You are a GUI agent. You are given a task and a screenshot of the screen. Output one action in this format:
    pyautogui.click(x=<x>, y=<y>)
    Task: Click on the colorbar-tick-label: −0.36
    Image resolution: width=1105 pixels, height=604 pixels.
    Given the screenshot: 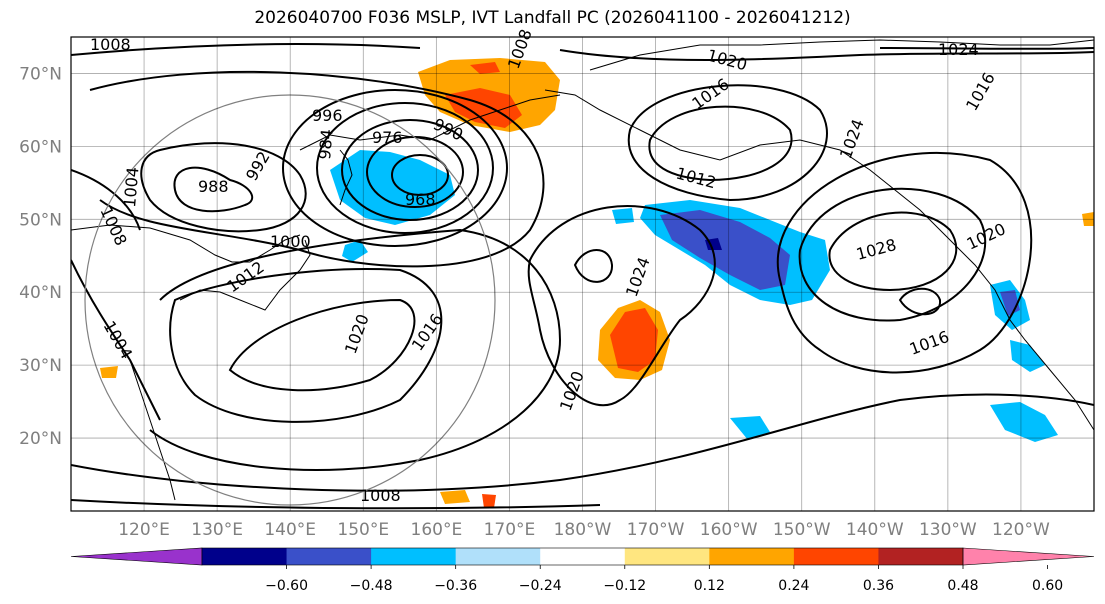 What is the action you would take?
    pyautogui.click(x=455, y=586)
    